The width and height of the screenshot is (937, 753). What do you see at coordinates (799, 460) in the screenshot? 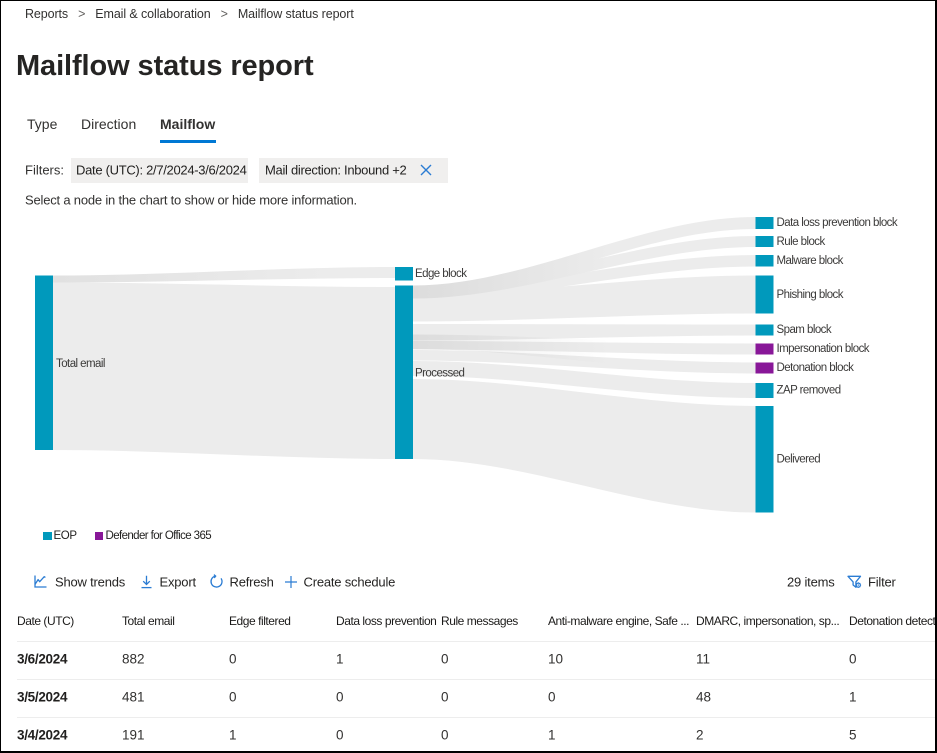
I see `svg-text: Delivered` at bounding box center [799, 460].